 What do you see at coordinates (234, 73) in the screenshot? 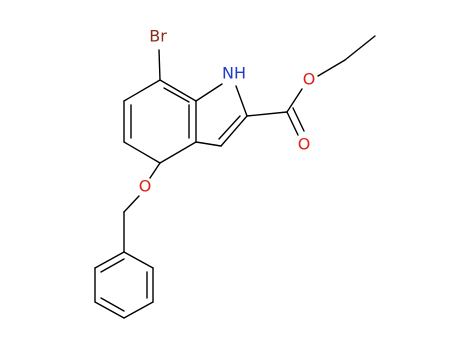
I see `atom-label: NH` at bounding box center [234, 73].